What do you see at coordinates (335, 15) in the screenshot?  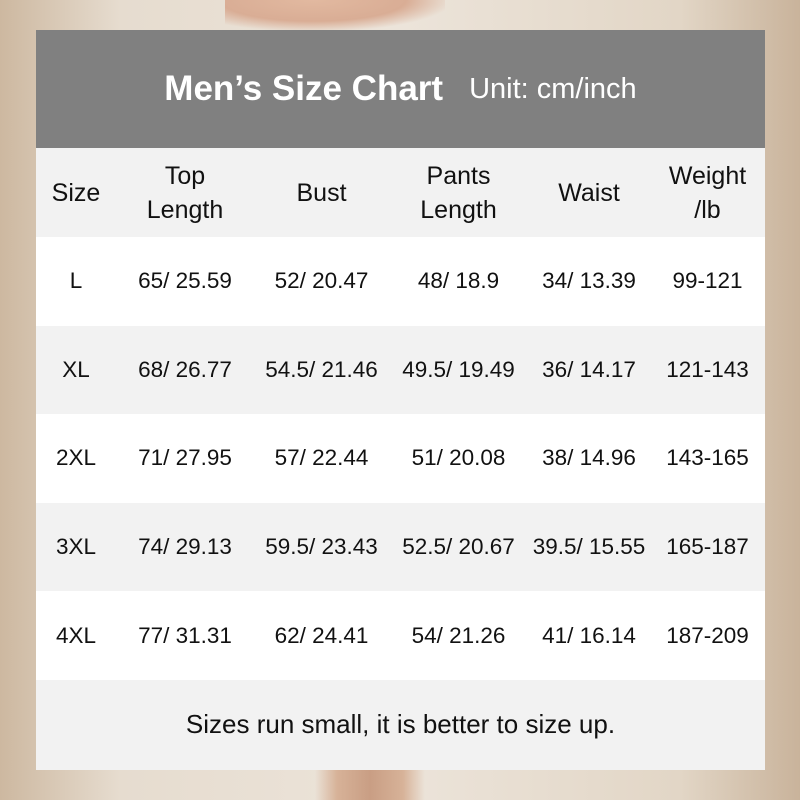 I see `background-photo-model-face` at bounding box center [335, 15].